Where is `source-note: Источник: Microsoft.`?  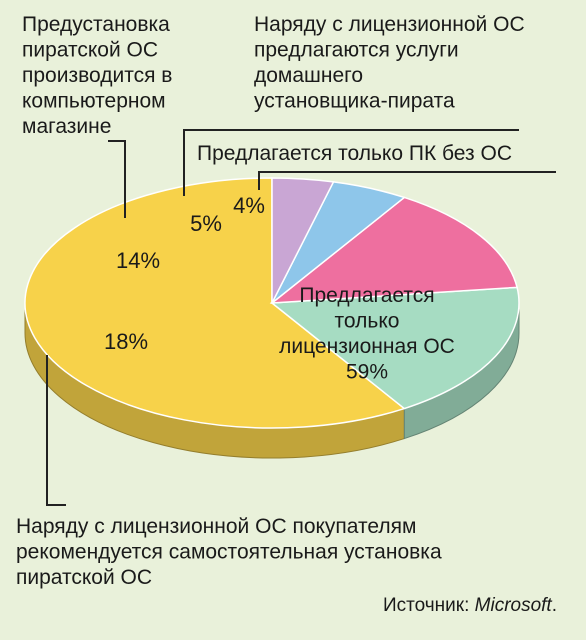 source-note: Источник: Microsoft. is located at coordinates (470, 605).